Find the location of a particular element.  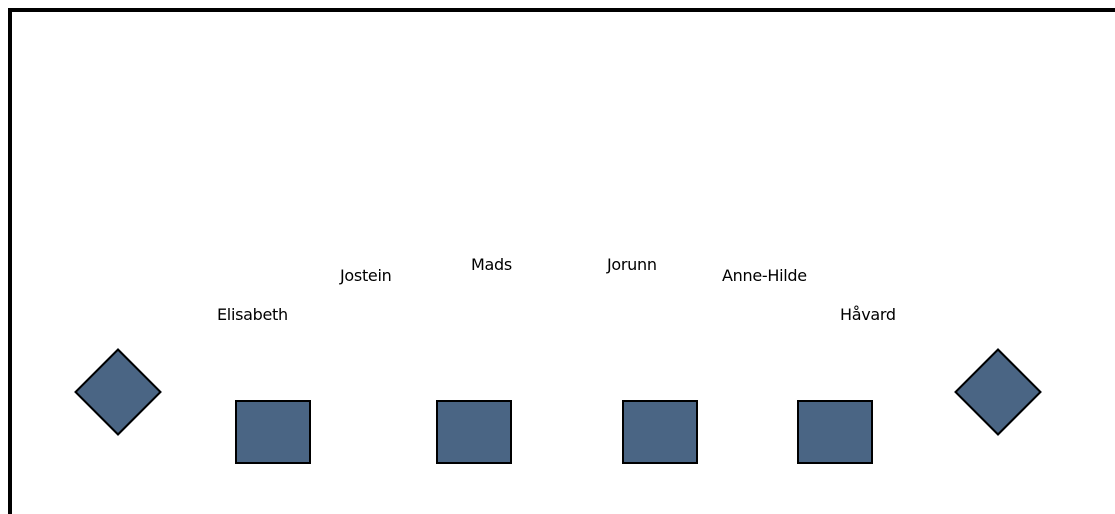

label-elisabeth: Elisabeth is located at coordinates (252, 314).